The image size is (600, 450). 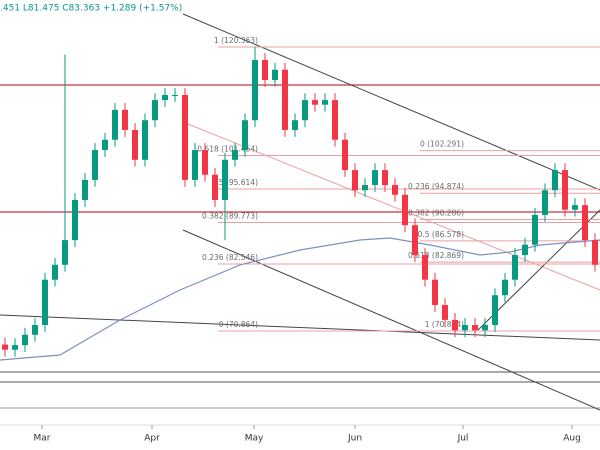 I want to click on x-tick-label: Apr, so click(x=152, y=439).